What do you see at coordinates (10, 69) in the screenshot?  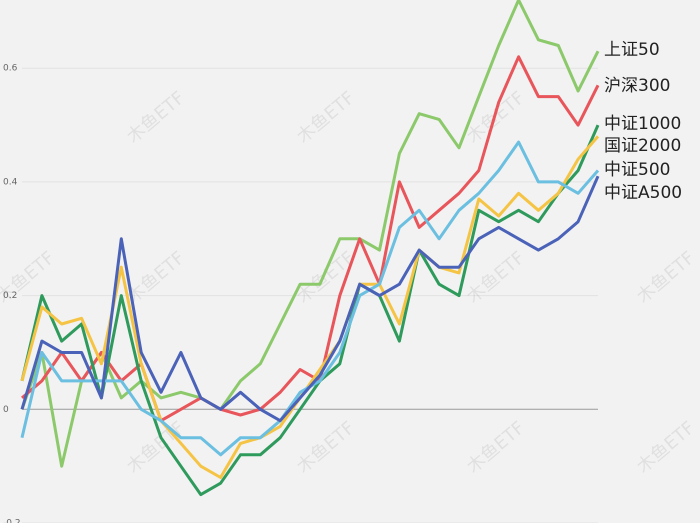 I see `y-tick-label: 0.6` at bounding box center [10, 69].